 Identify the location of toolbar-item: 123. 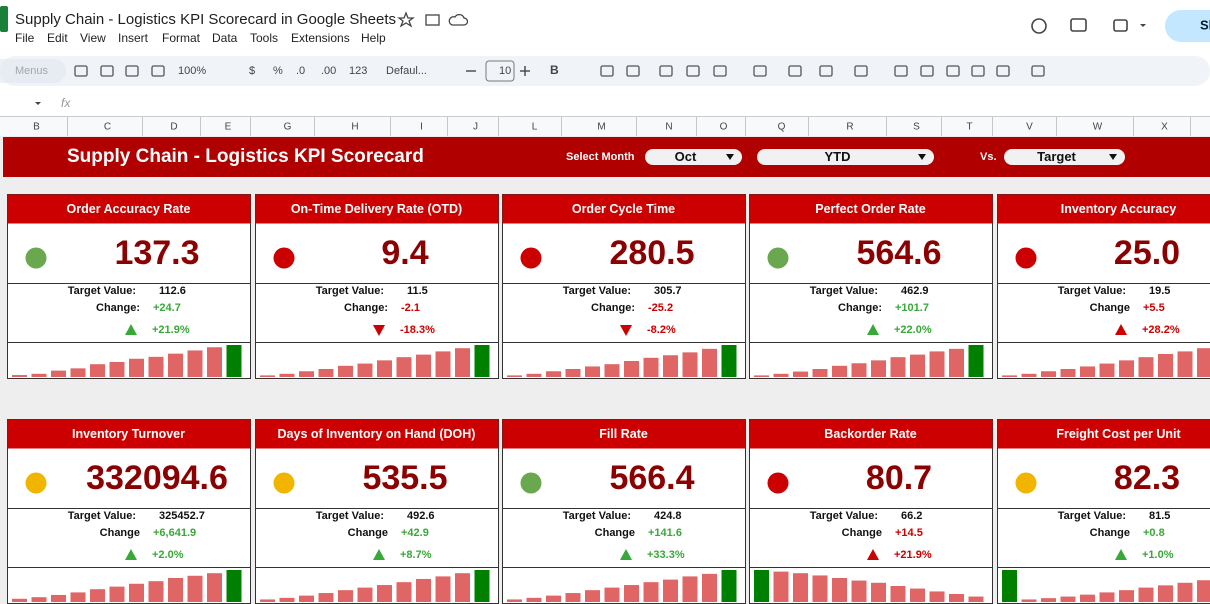
(358, 71).